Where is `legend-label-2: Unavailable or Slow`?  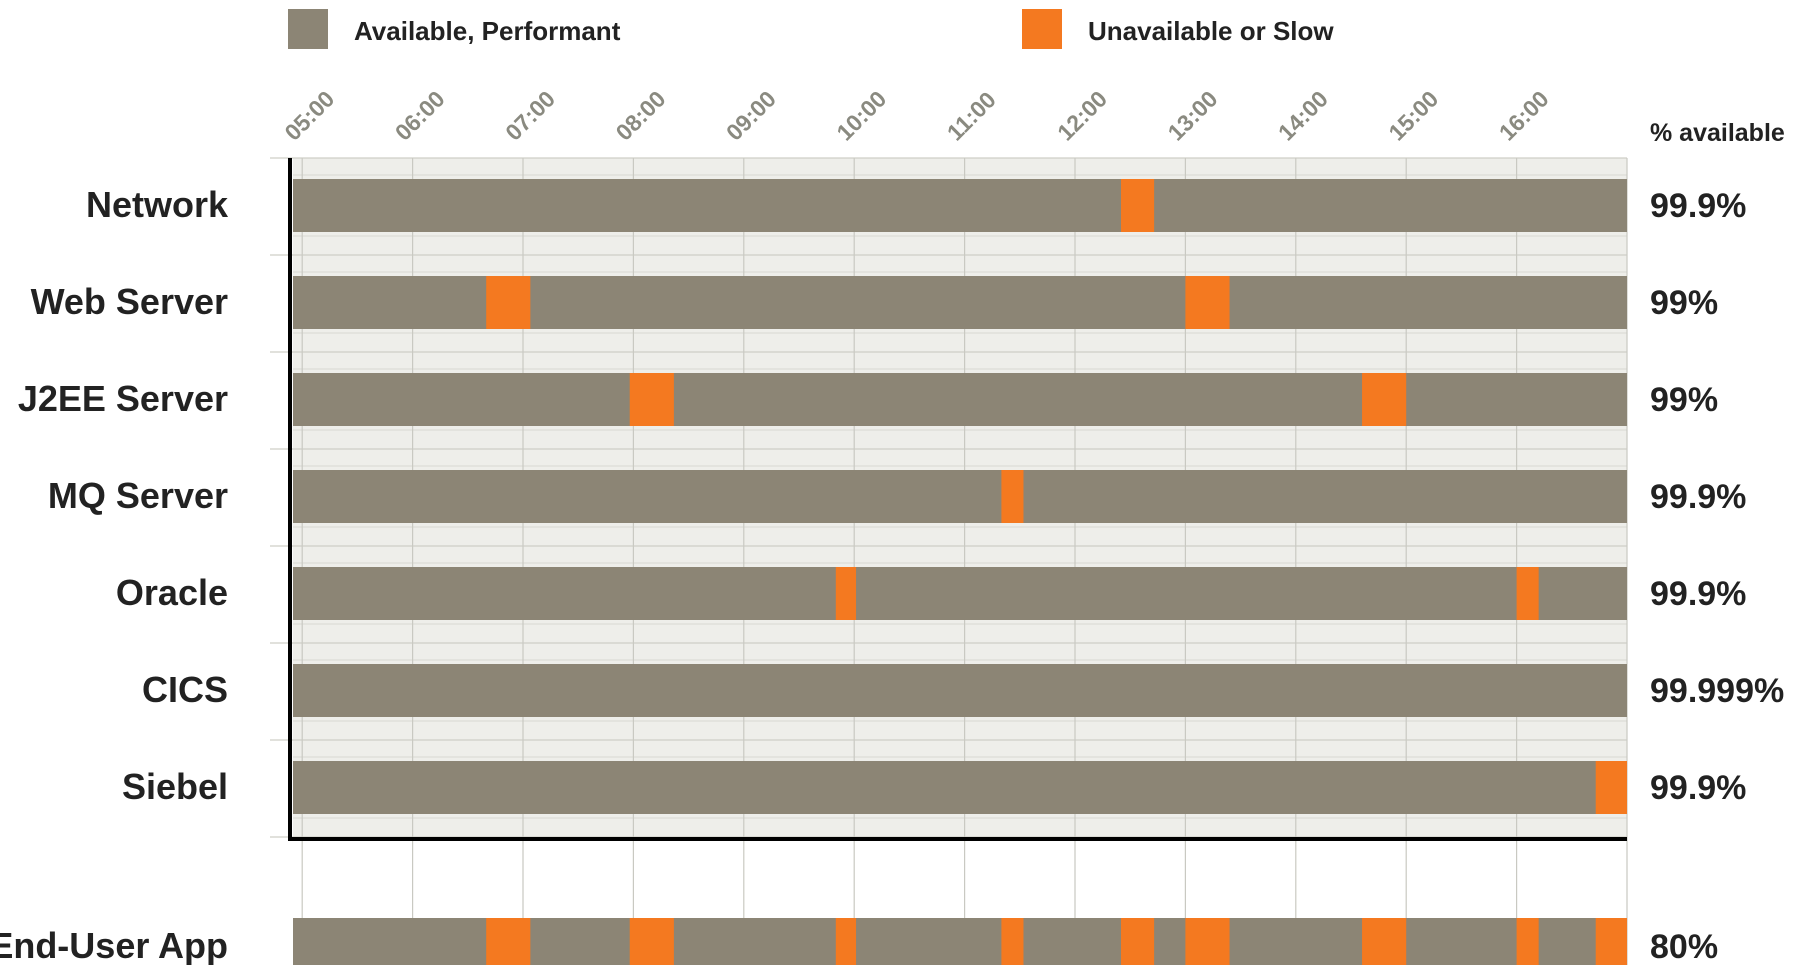 legend-label-2: Unavailable or Slow is located at coordinates (1211, 31).